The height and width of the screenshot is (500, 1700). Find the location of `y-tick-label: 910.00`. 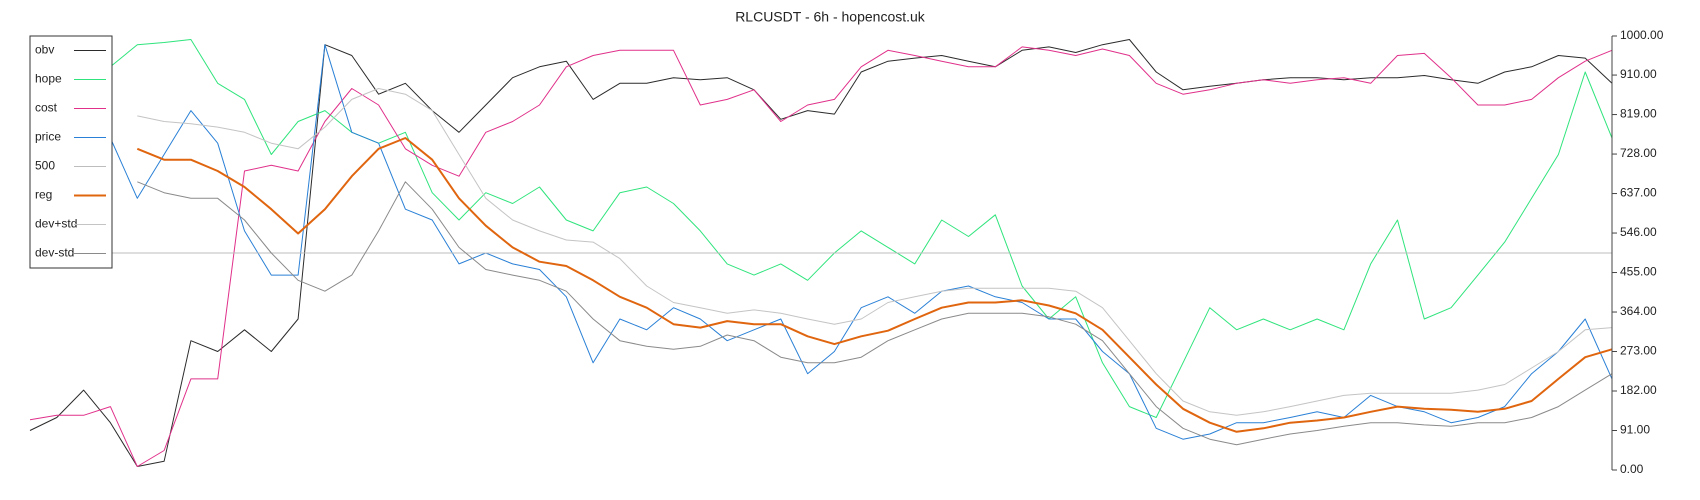

y-tick-label: 910.00 is located at coordinates (1638, 74).